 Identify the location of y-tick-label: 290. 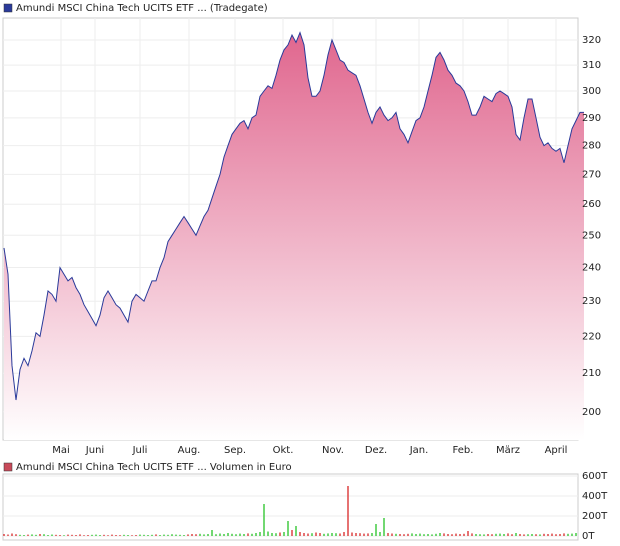
(591, 118).